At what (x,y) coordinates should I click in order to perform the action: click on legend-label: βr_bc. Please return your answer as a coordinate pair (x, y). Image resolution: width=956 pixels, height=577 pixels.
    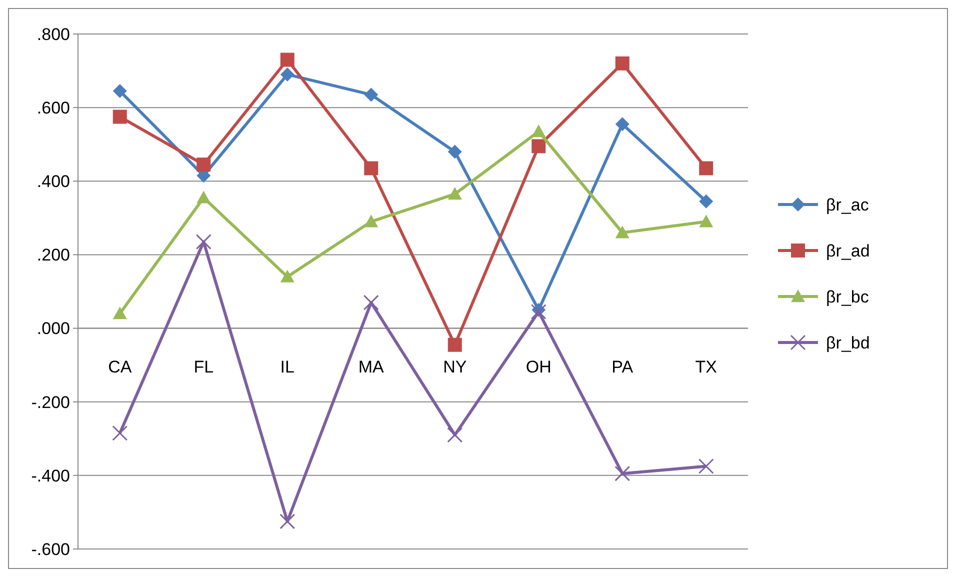
    Looking at the image, I should click on (848, 296).